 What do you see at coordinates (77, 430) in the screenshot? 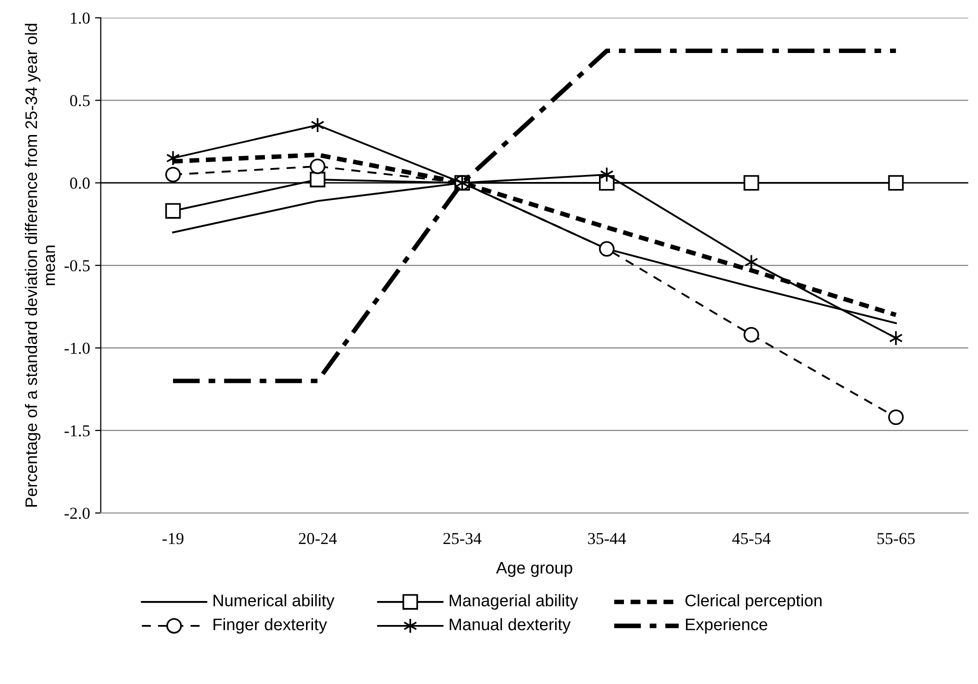
I see `y-tick-label: -1.5` at bounding box center [77, 430].